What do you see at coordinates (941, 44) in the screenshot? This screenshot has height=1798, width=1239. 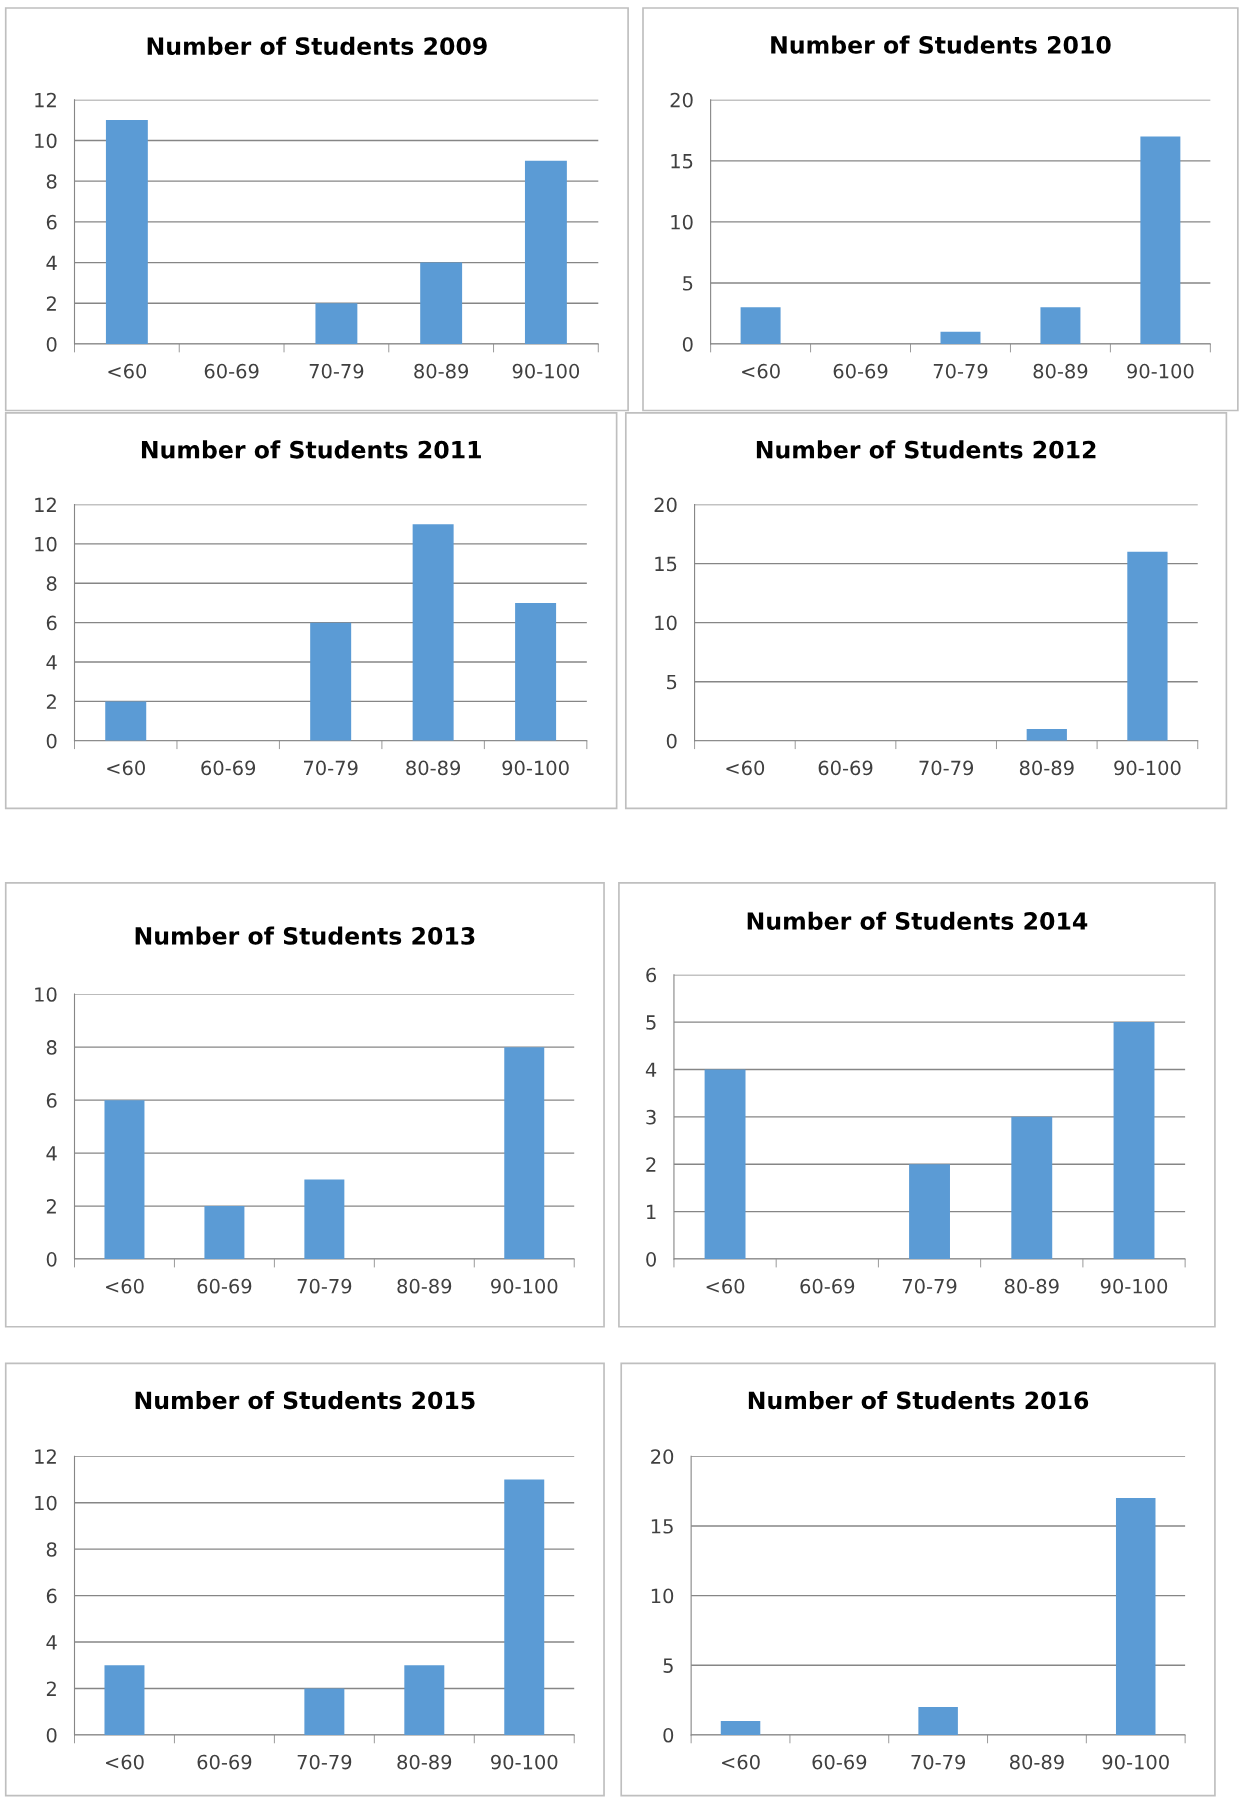 I see `chart-title: Number of Students 2010` at bounding box center [941, 44].